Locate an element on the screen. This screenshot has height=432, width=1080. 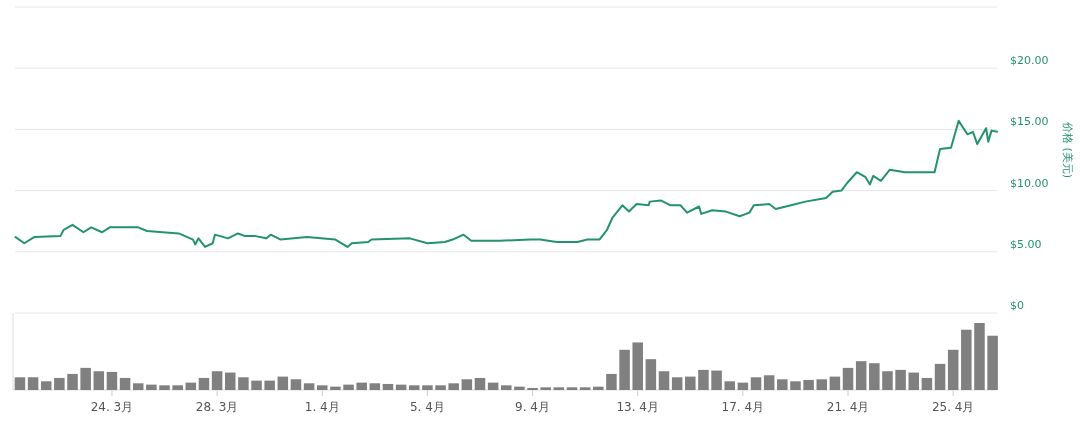
y-tick-label: $20.00 is located at coordinates (1029, 61).